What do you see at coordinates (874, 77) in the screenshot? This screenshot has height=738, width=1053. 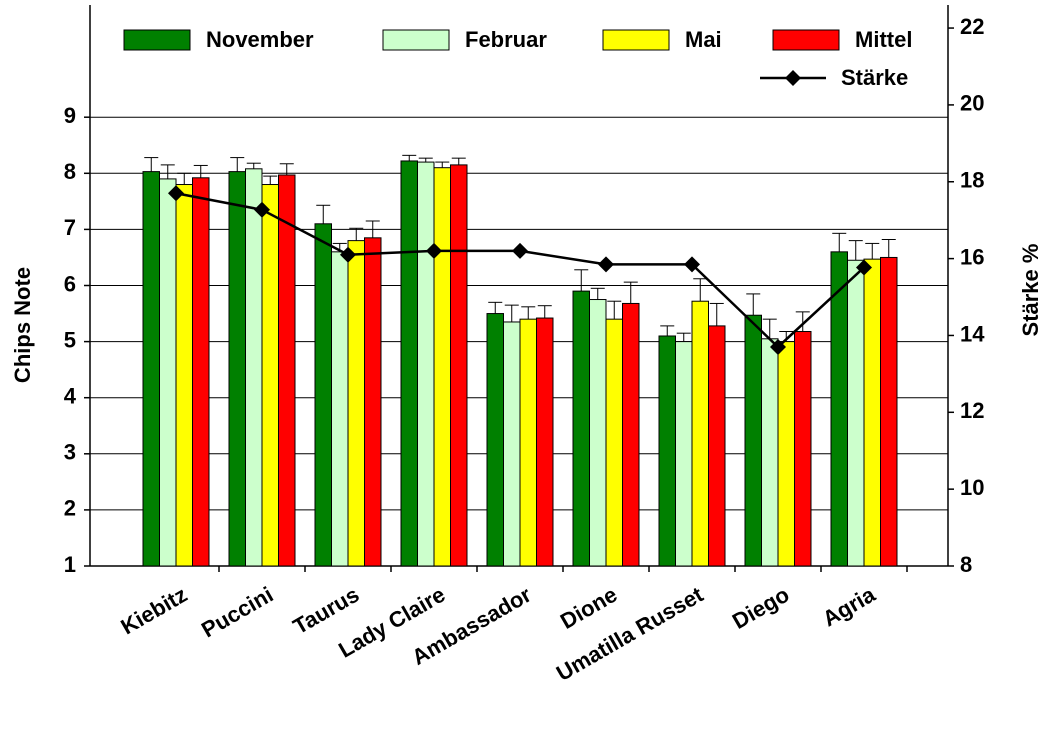 I see `legend-label: Stärke` at bounding box center [874, 77].